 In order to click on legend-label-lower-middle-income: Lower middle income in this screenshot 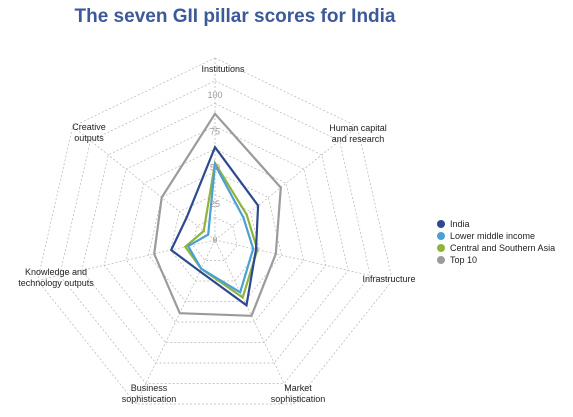, I will do `click(493, 236)`.